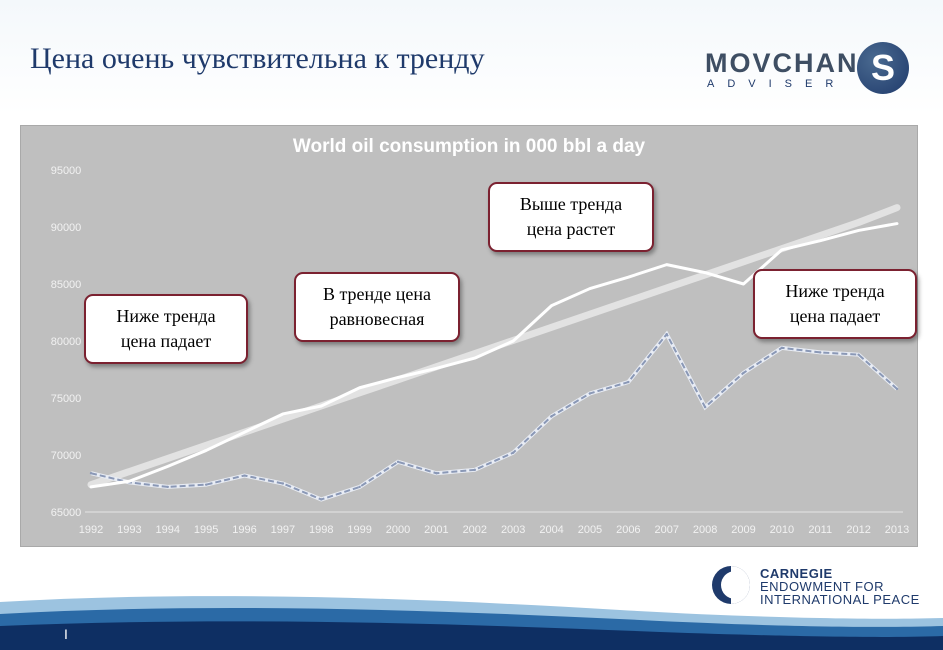 The image size is (943, 650). Describe the element at coordinates (571, 217) in the screenshot. I see `callout-above-trend: Выше тренда цена растет` at that location.